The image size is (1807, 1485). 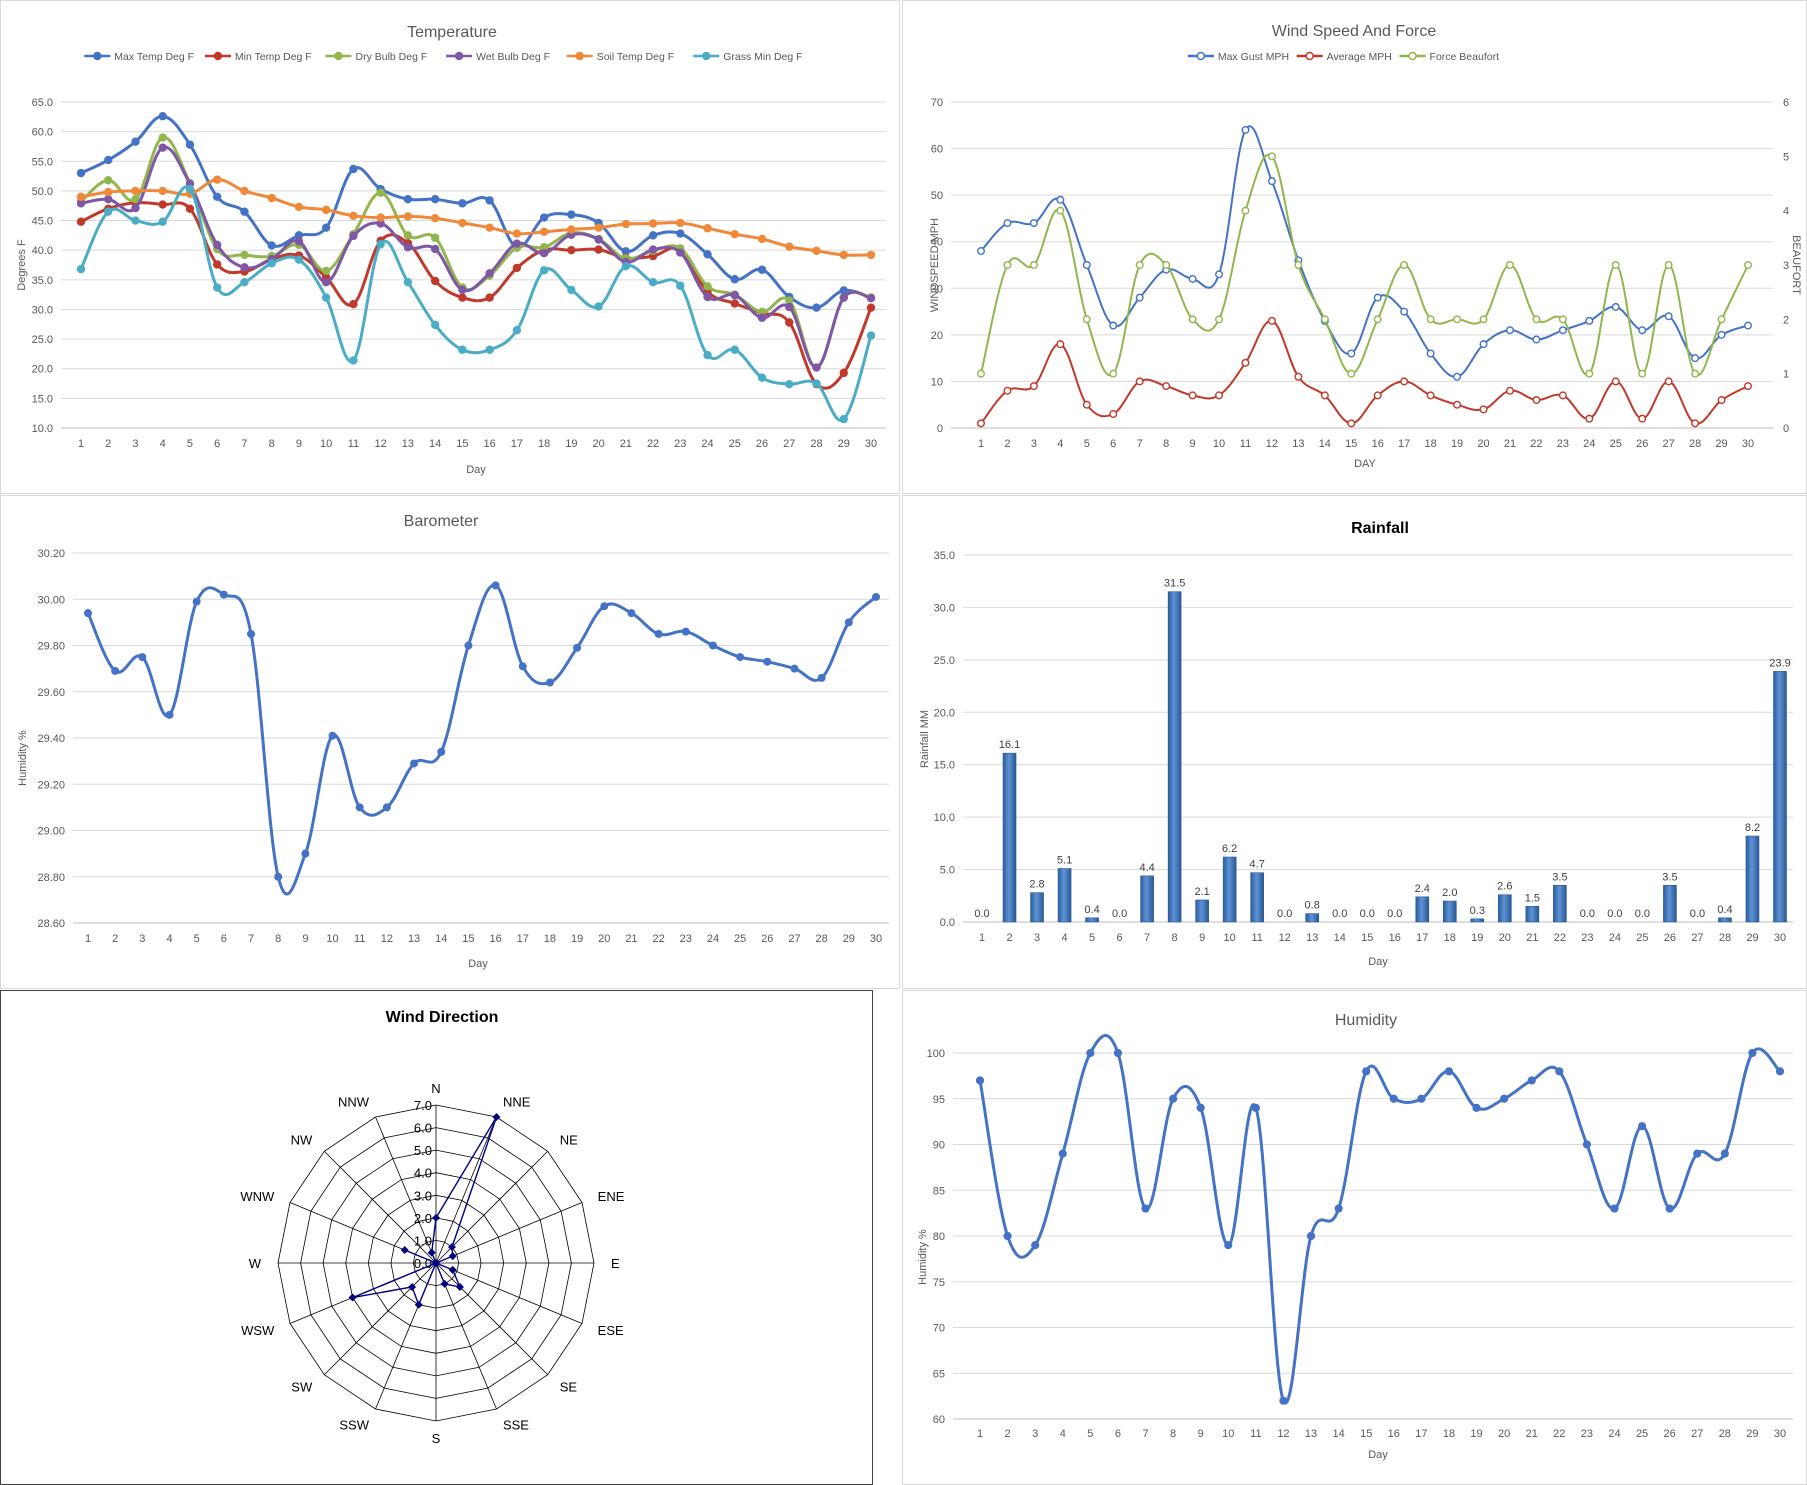 I want to click on x-tick-label: 12, so click(x=381, y=444).